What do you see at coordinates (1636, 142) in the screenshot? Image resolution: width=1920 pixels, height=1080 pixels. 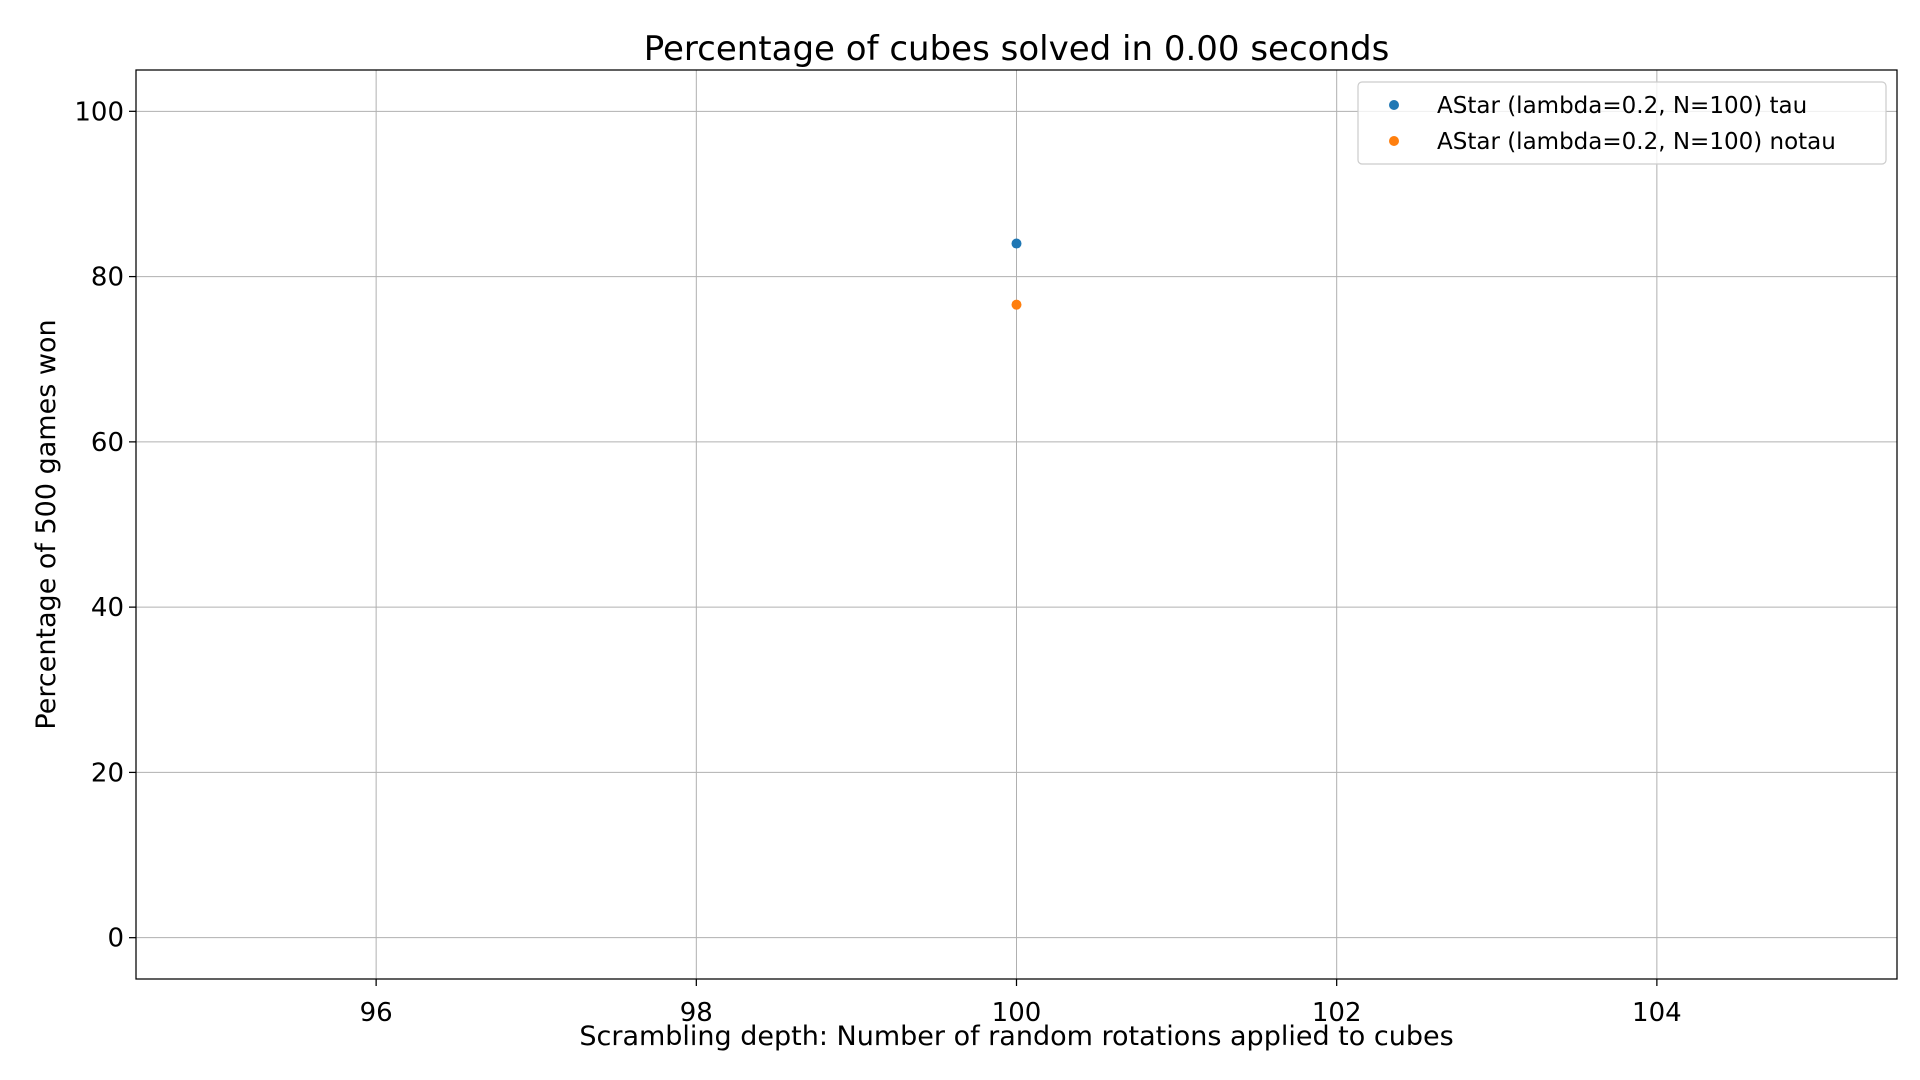 I see `legend-label-series-2: AStar (lambda=0.2, N=100) notau` at bounding box center [1636, 142].